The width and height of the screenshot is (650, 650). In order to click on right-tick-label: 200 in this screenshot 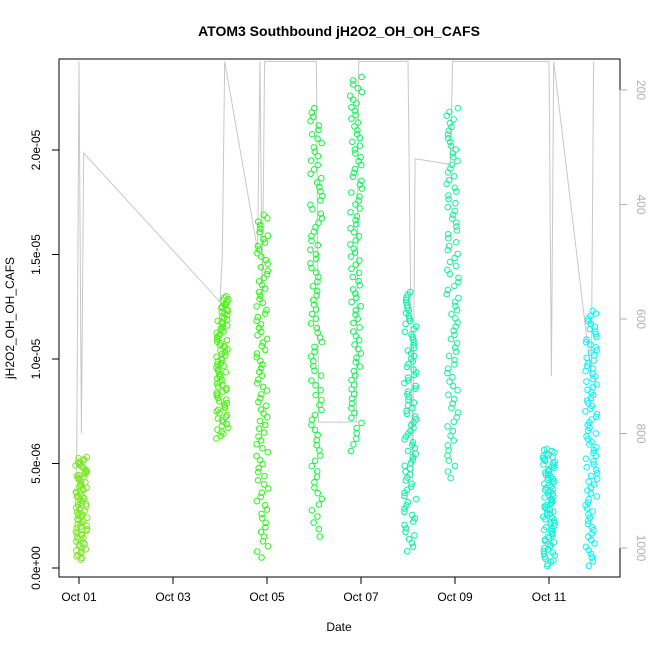, I will do `click(641, 90)`.